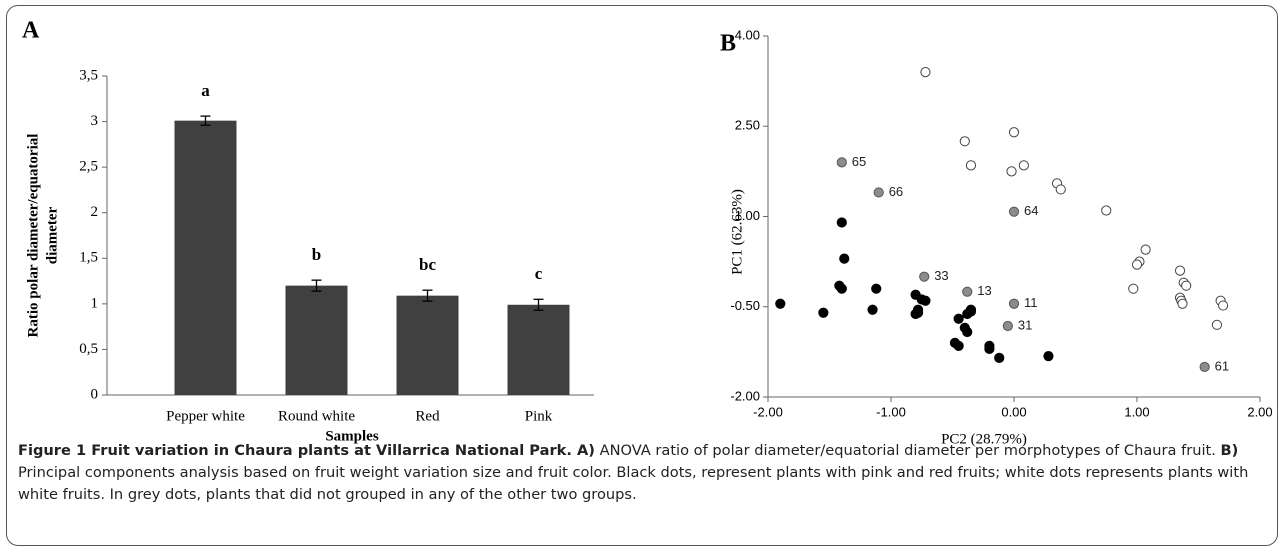  I want to click on point-label: 61, so click(1222, 365).